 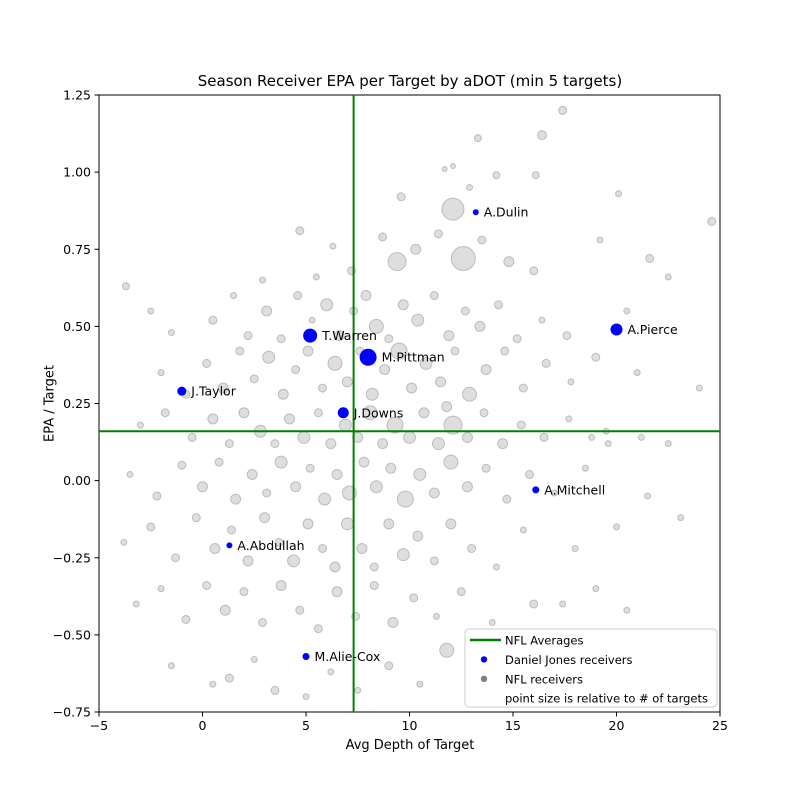 I want to click on y-tick-label: 0.75, so click(x=77, y=249).